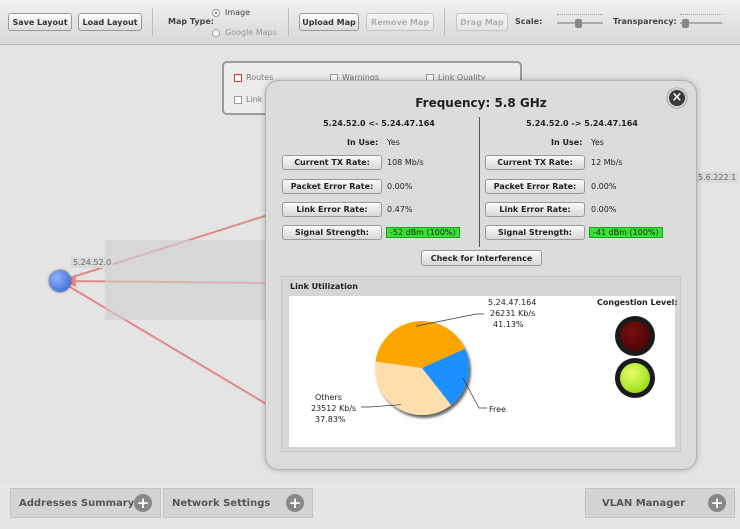  I want to click on scale-label: Scale:, so click(529, 21).